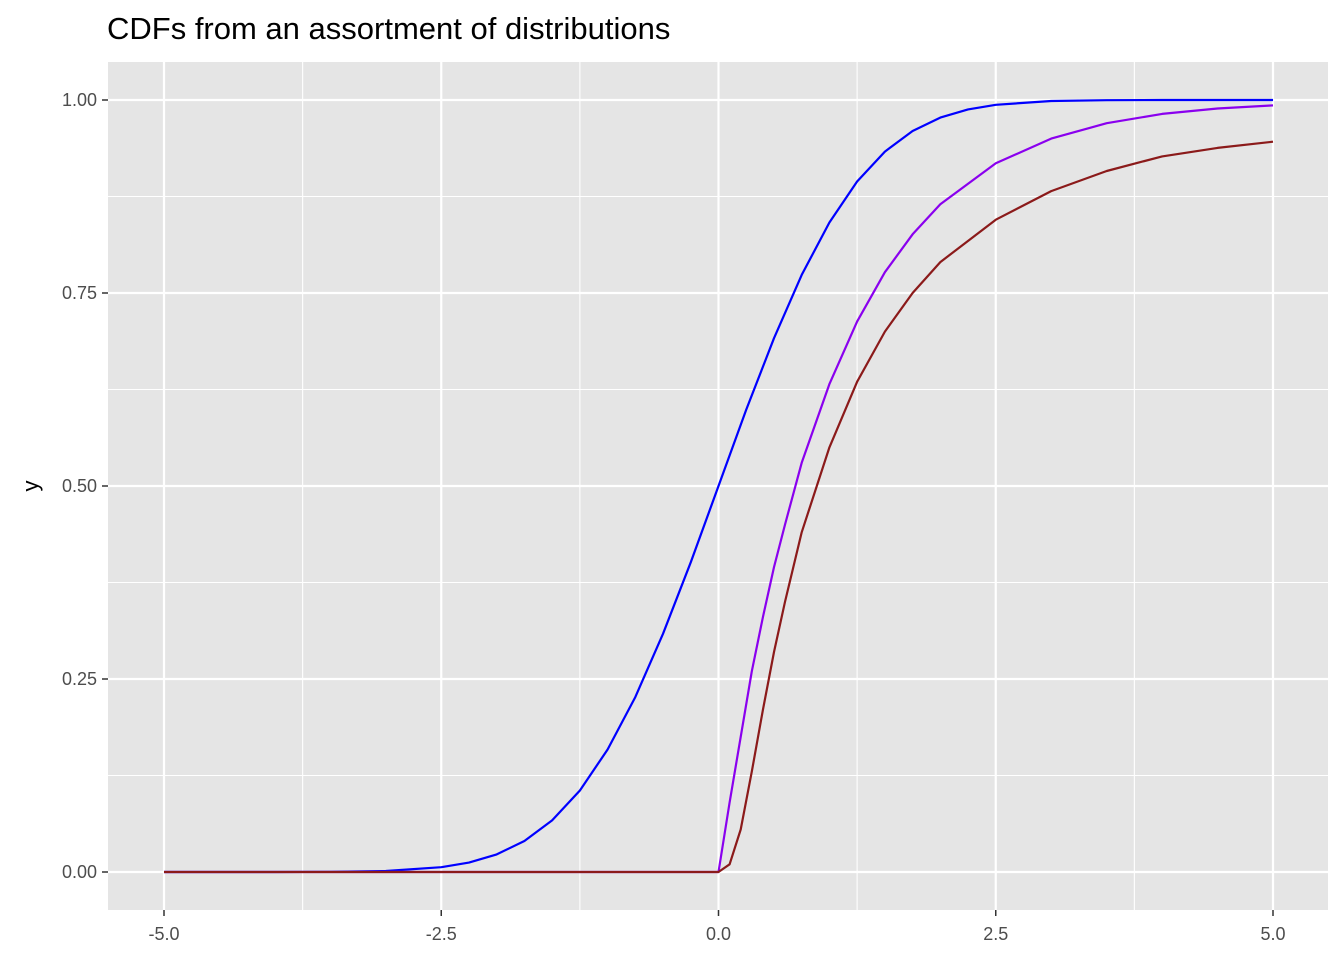 Image resolution: width=1344 pixels, height=960 pixels. What do you see at coordinates (79, 100) in the screenshot?
I see `y-tick-label: 1.00` at bounding box center [79, 100].